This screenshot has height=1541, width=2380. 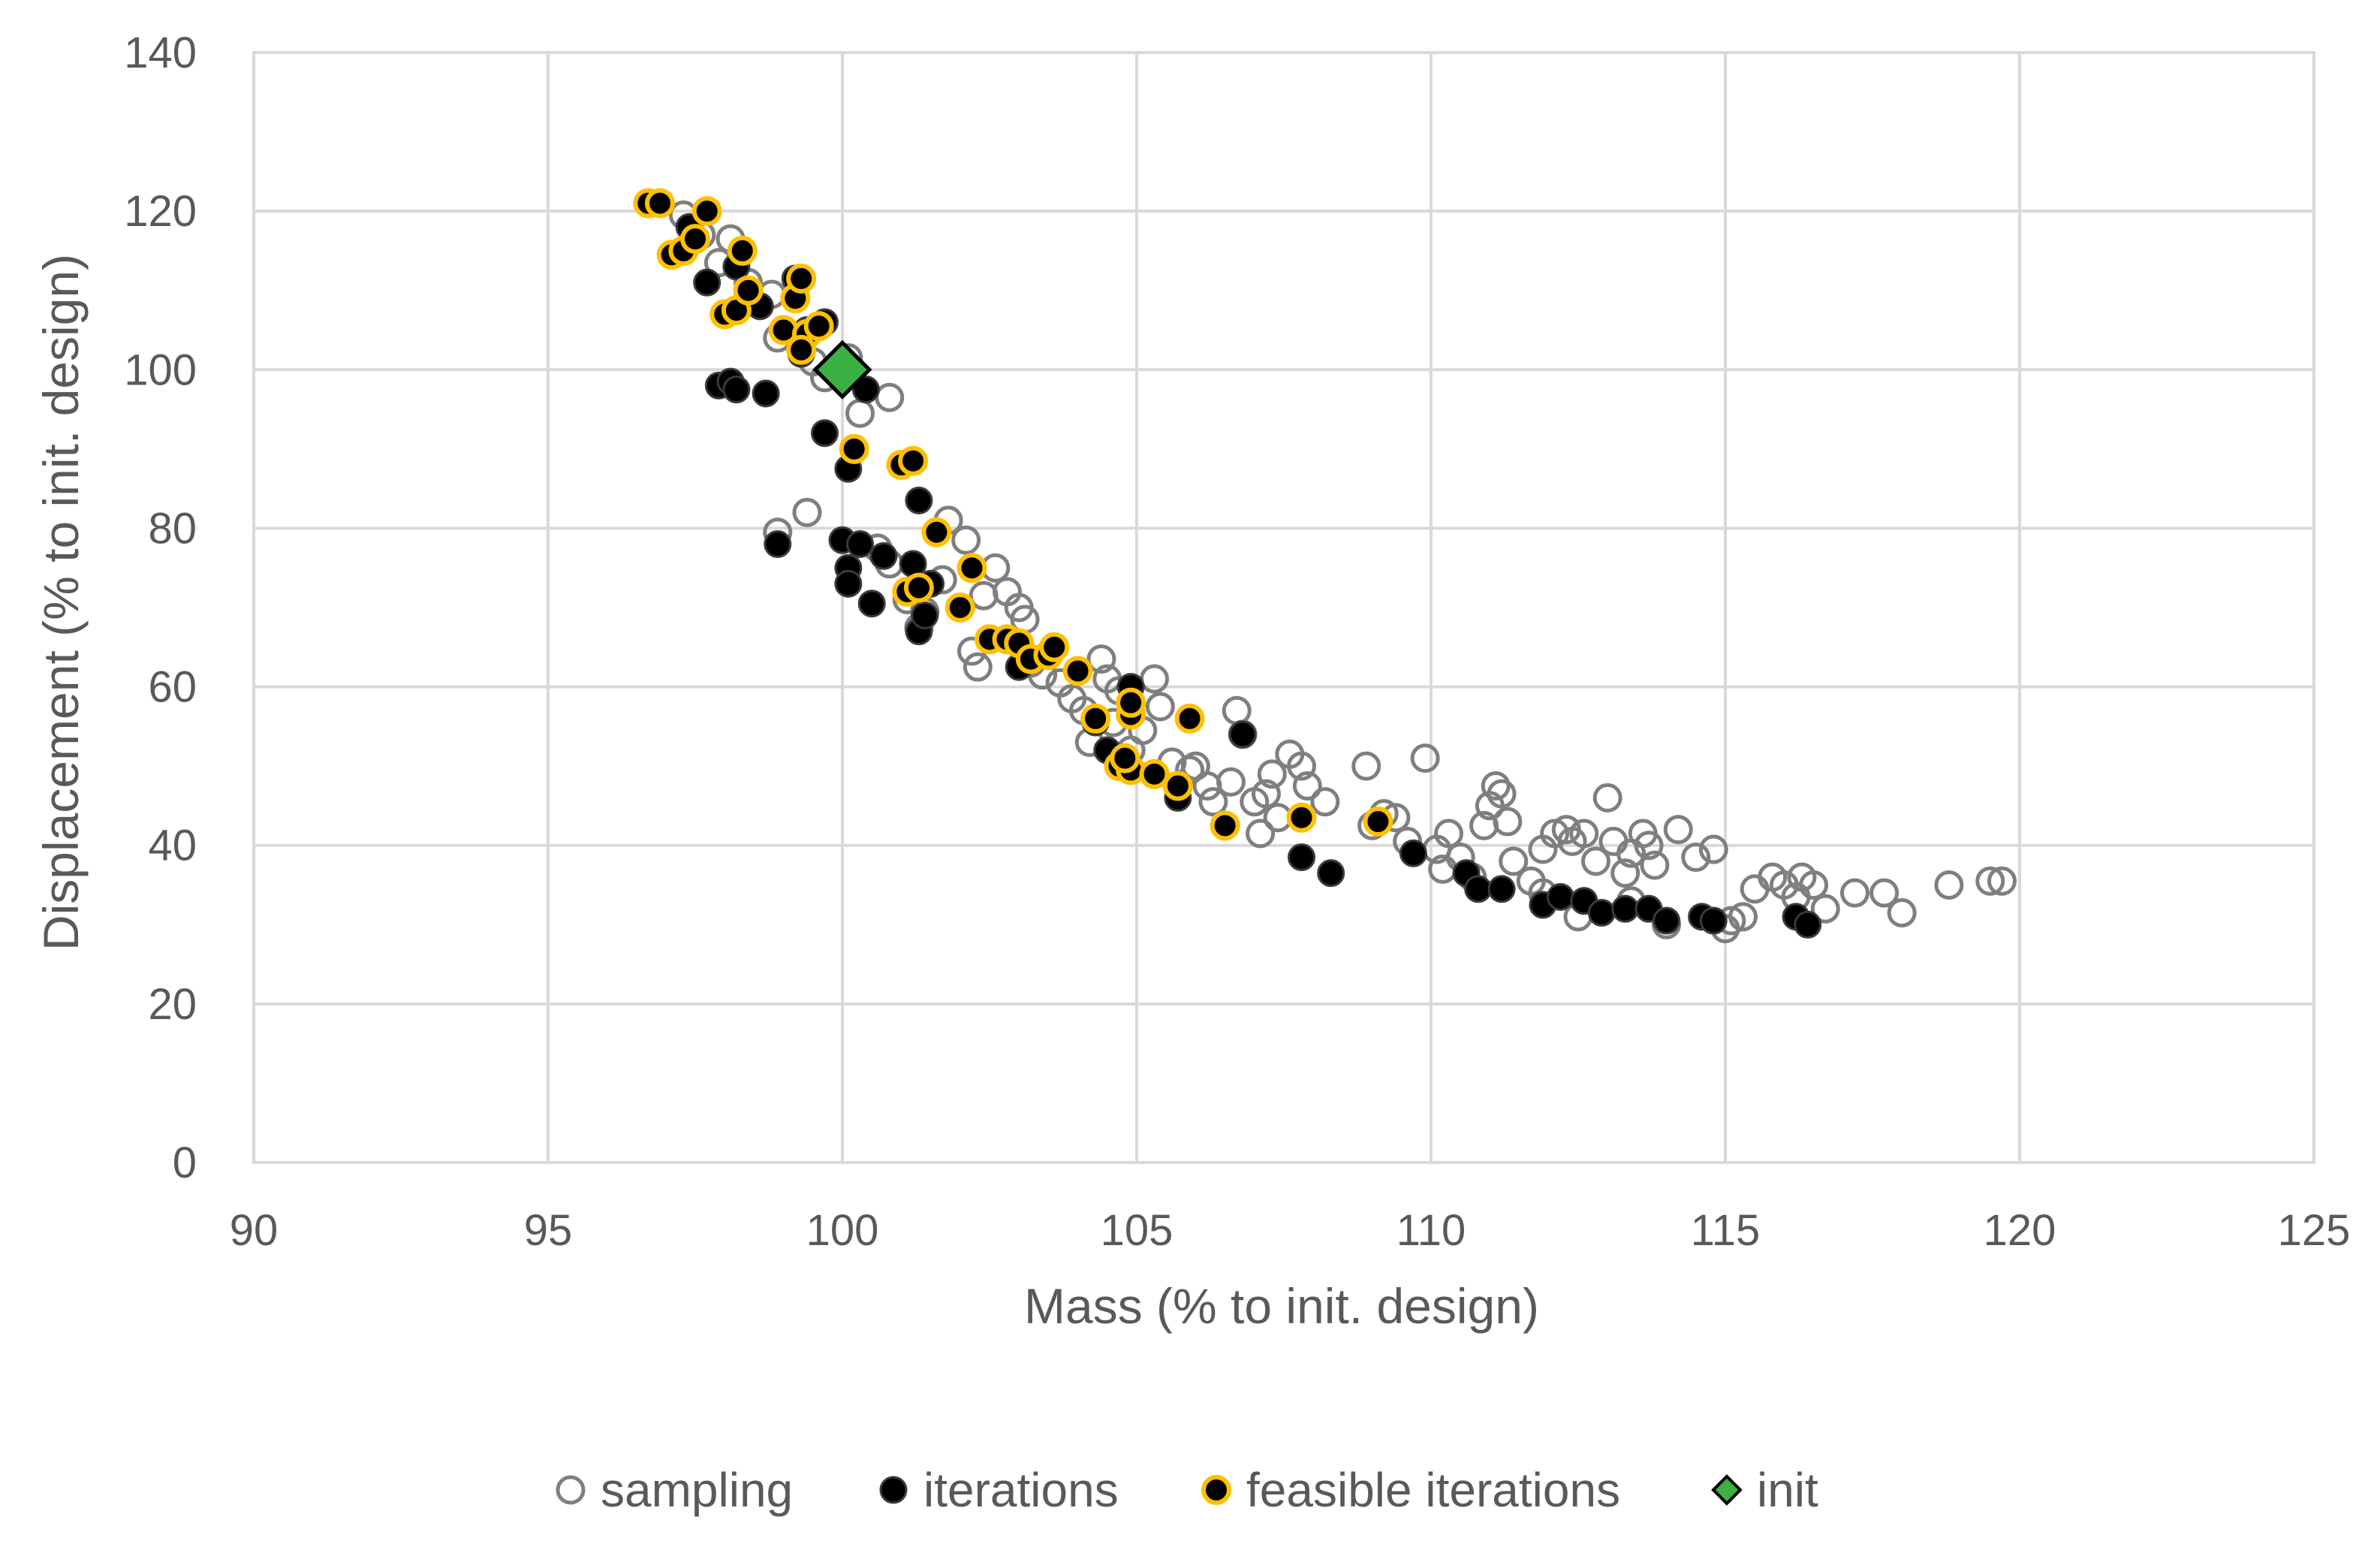 I want to click on y-tick-label: 80, so click(x=172, y=528).